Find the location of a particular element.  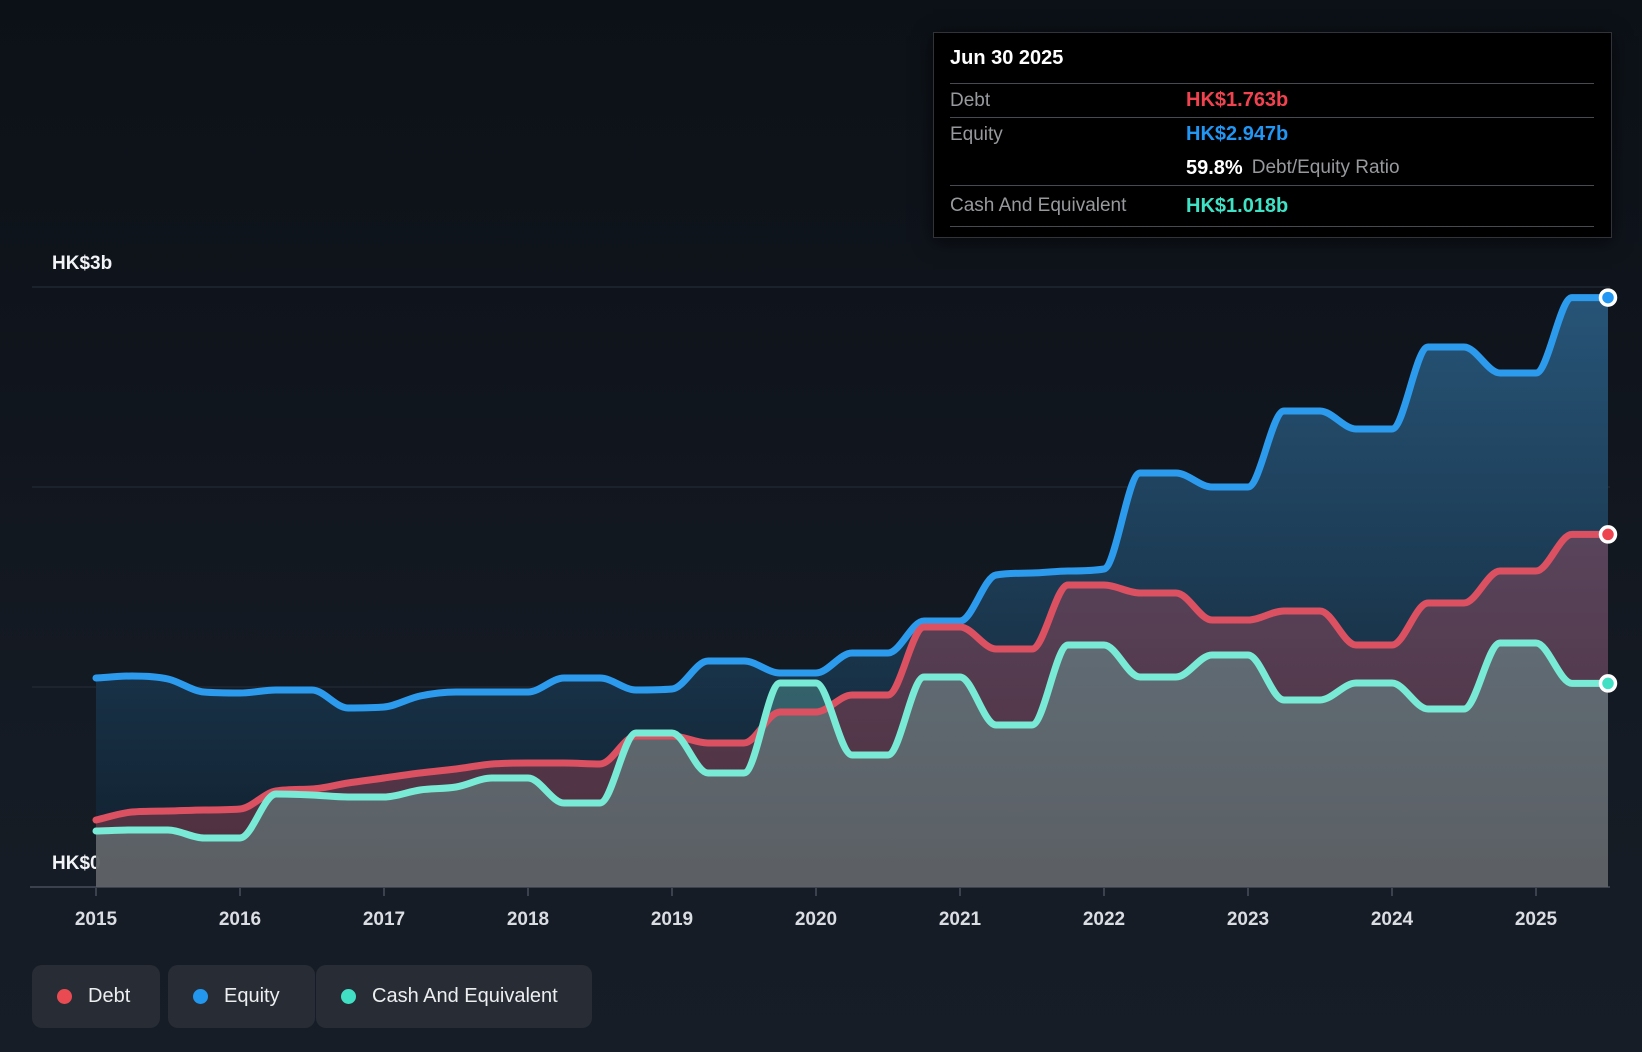

tooltip-row-debt: Debt HK$1.763b is located at coordinates (1272, 100).